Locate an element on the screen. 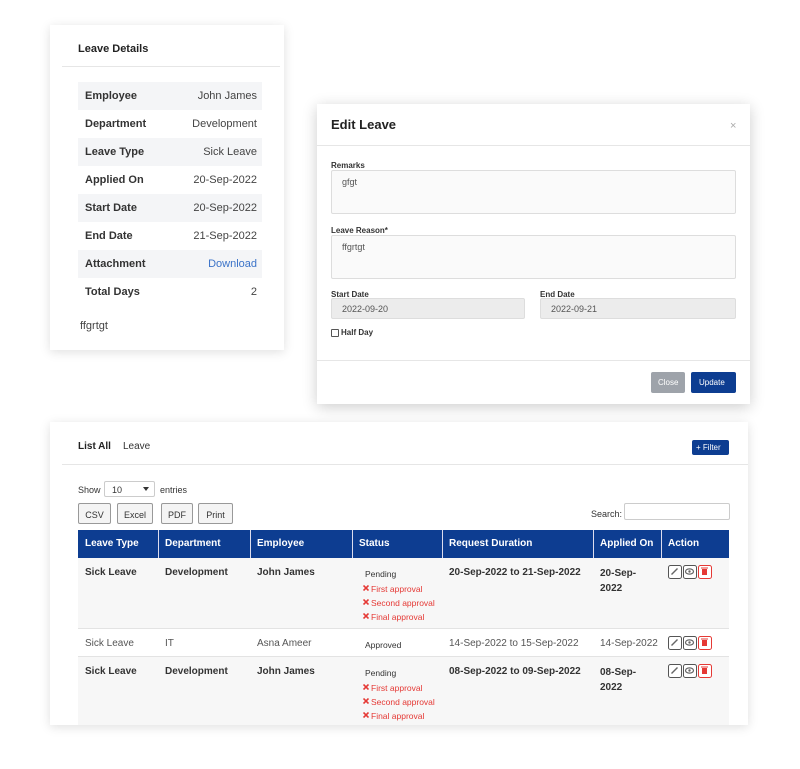  entries-label: entries is located at coordinates (174, 490).